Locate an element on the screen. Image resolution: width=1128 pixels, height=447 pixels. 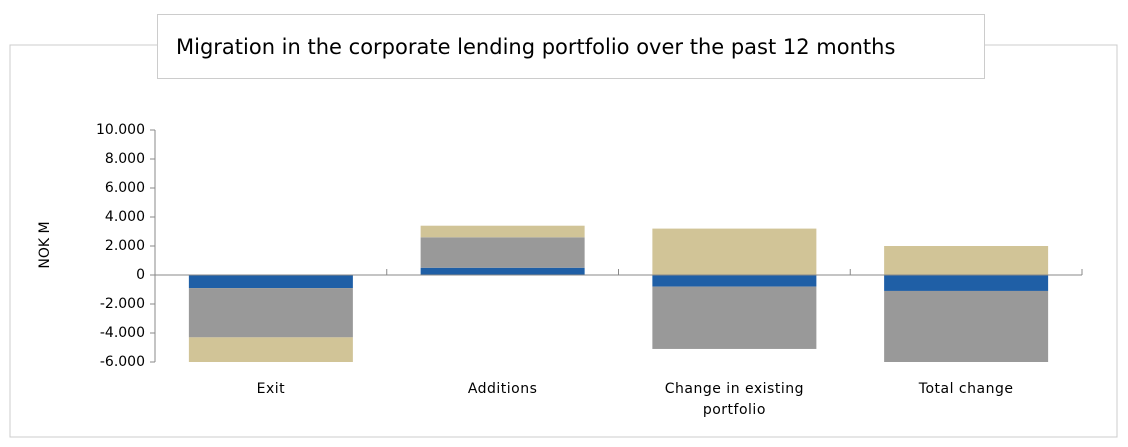
y-tick-label: 2.000 is located at coordinates (125, 246).